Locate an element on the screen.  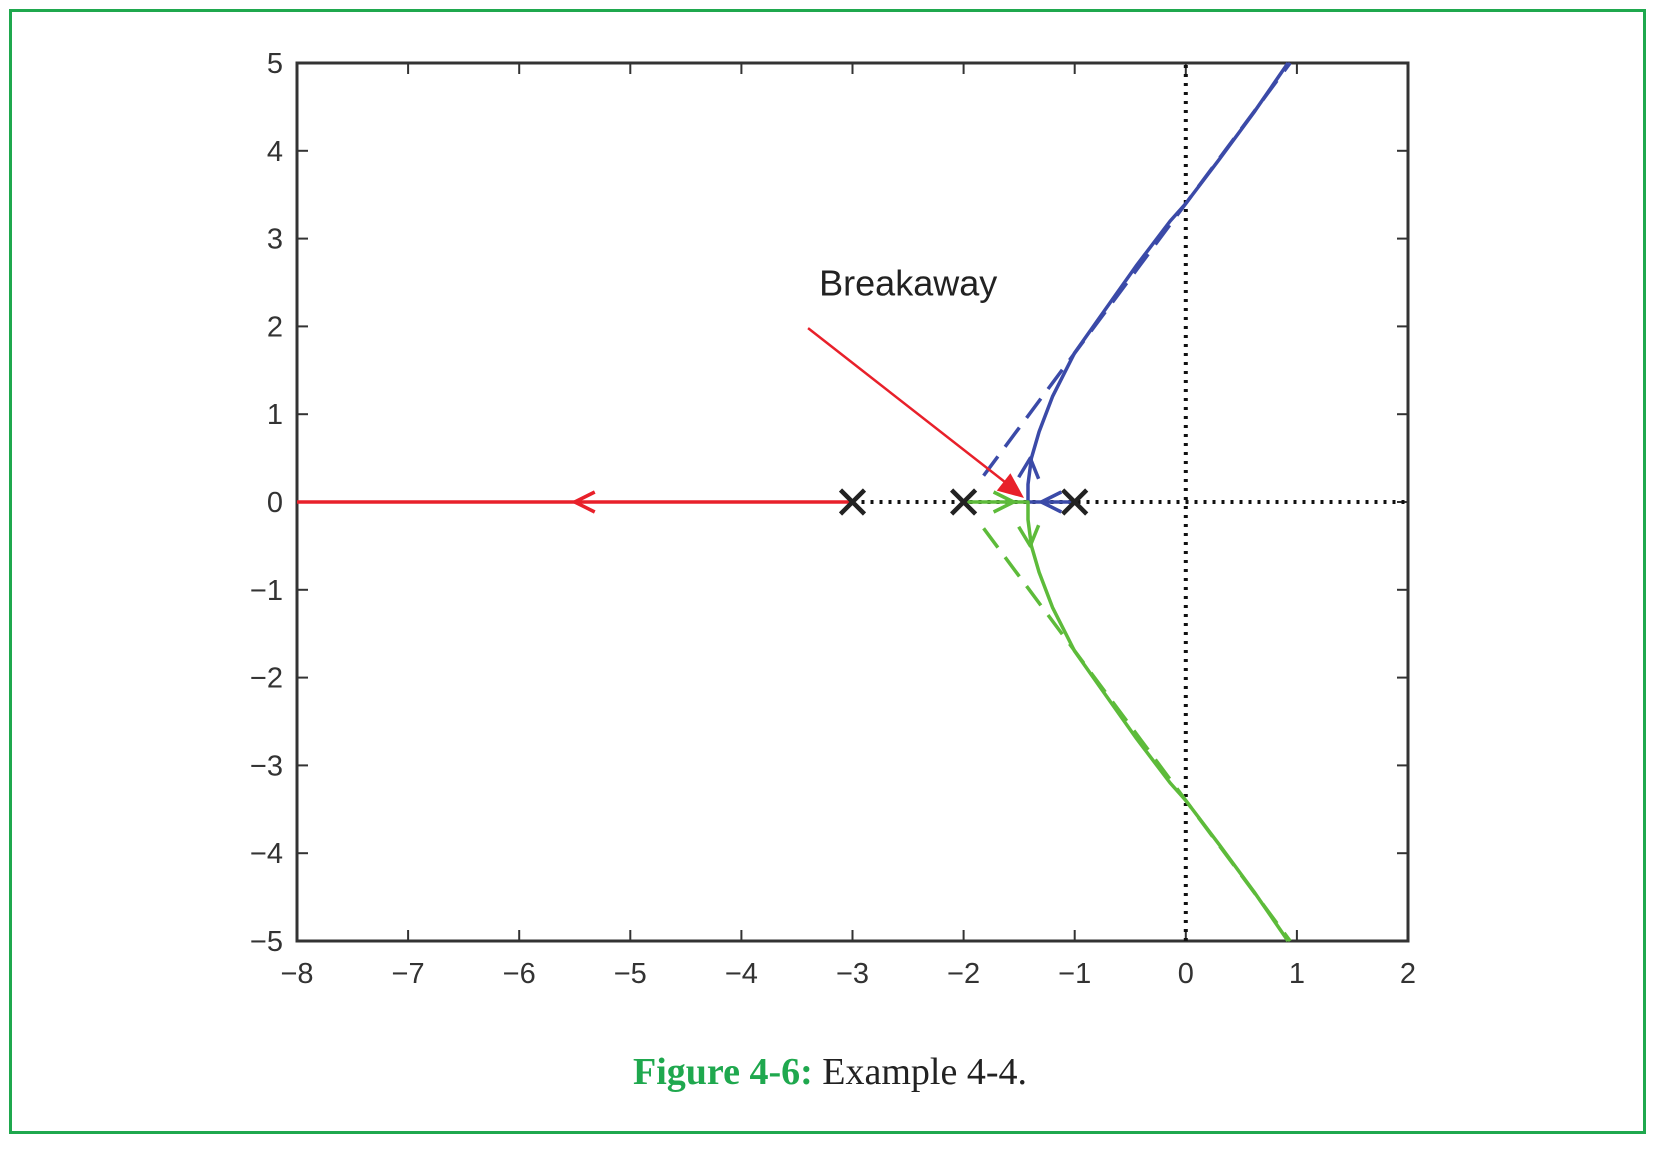
figure-caption: Figure 4-6: Example 4-4. is located at coordinates (830, 1072).